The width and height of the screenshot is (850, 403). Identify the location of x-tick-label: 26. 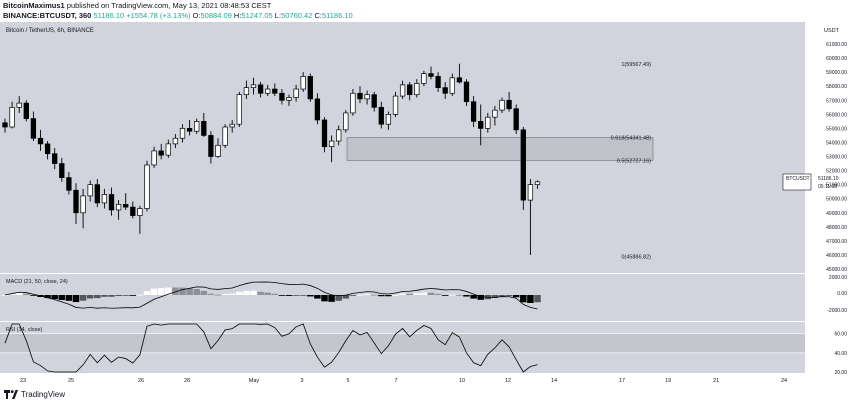
(141, 381).